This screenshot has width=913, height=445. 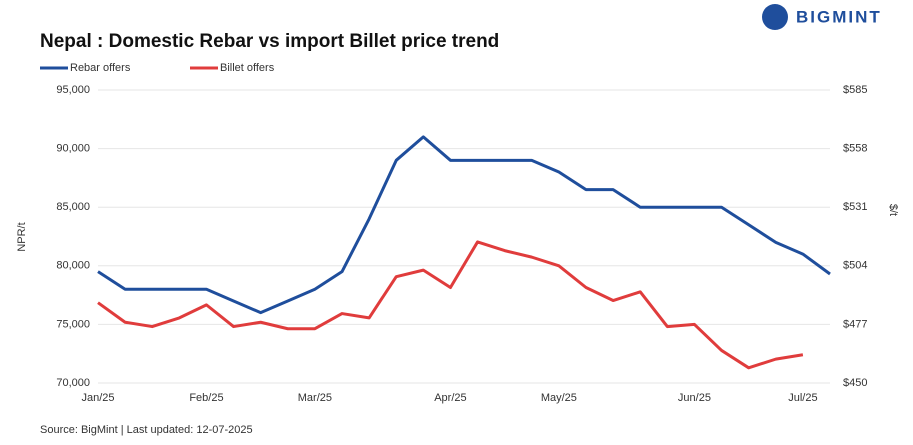 What do you see at coordinates (100, 68) in the screenshot?
I see `legend-label: Rebar offers` at bounding box center [100, 68].